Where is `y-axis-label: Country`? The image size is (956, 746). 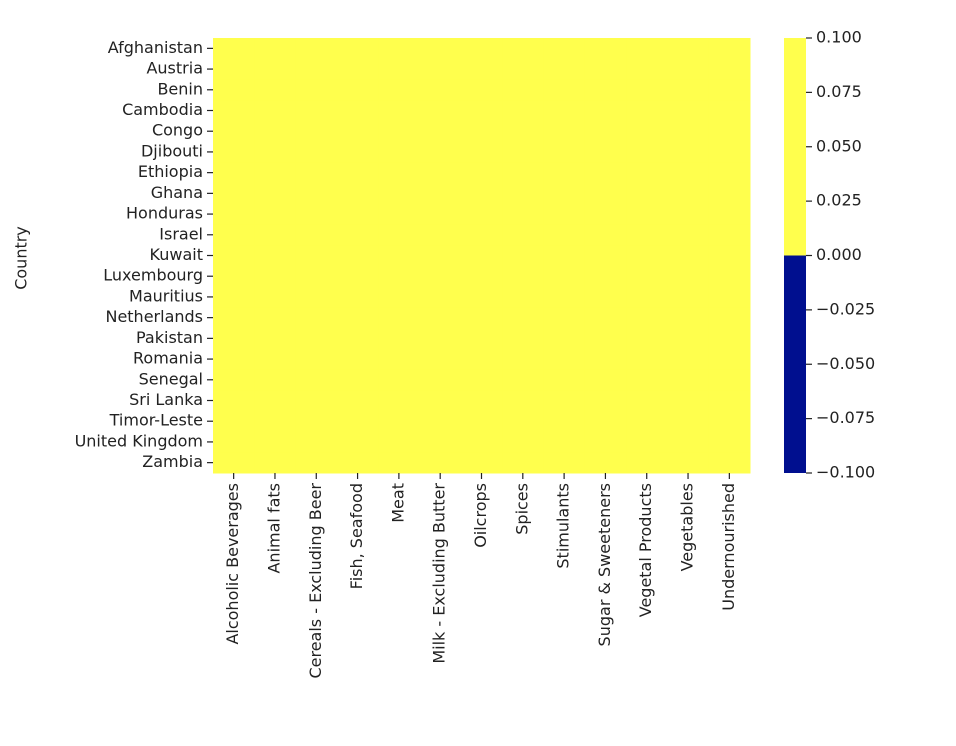
y-axis-label: Country is located at coordinates (21, 258).